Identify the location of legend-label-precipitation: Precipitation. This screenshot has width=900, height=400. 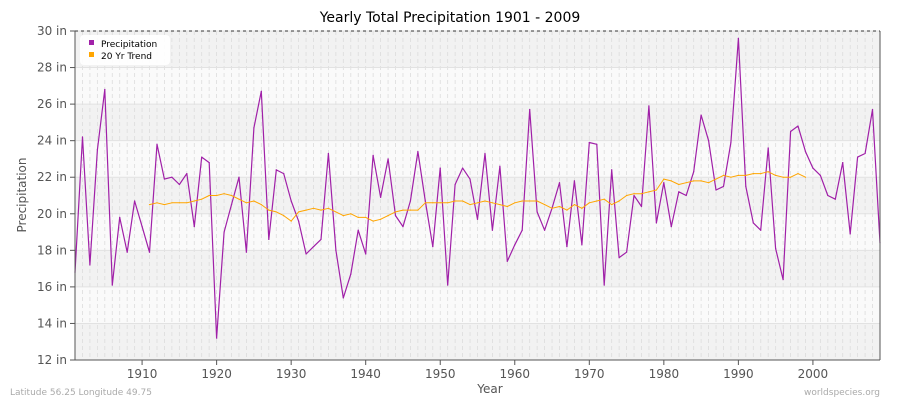
(129, 45).